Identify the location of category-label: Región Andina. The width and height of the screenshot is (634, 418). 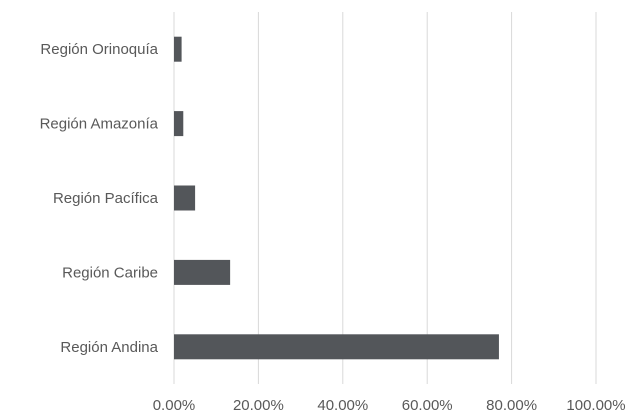
(109, 347).